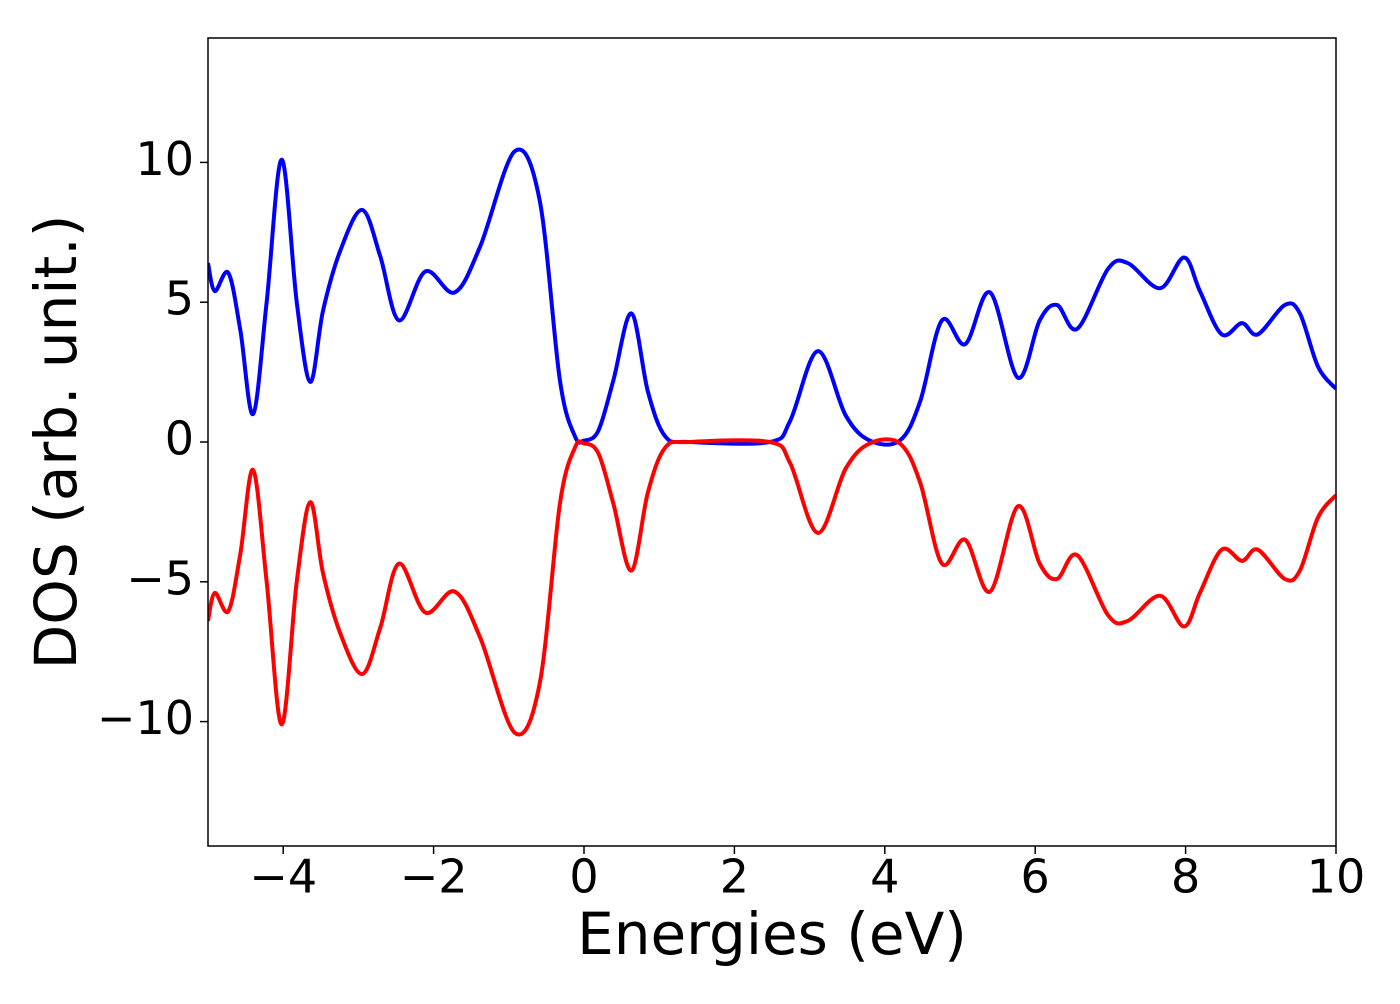 The width and height of the screenshot is (1400, 1004). Describe the element at coordinates (160, 578) in the screenshot. I see `y-tick-label: −5` at that location.